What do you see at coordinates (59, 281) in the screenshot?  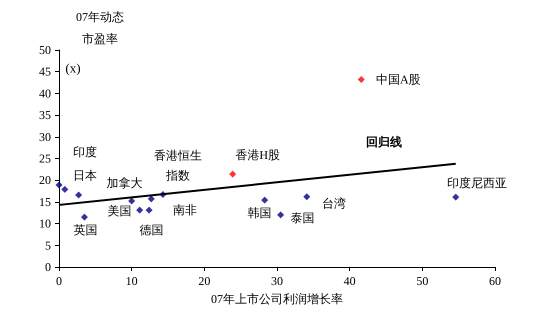 I see `x-tick-label: 0` at bounding box center [59, 281].